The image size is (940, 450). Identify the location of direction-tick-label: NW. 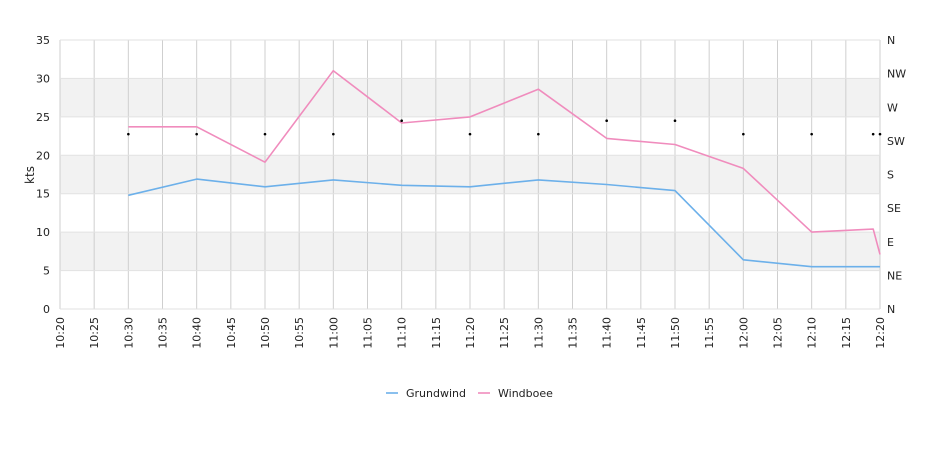
(896, 74).